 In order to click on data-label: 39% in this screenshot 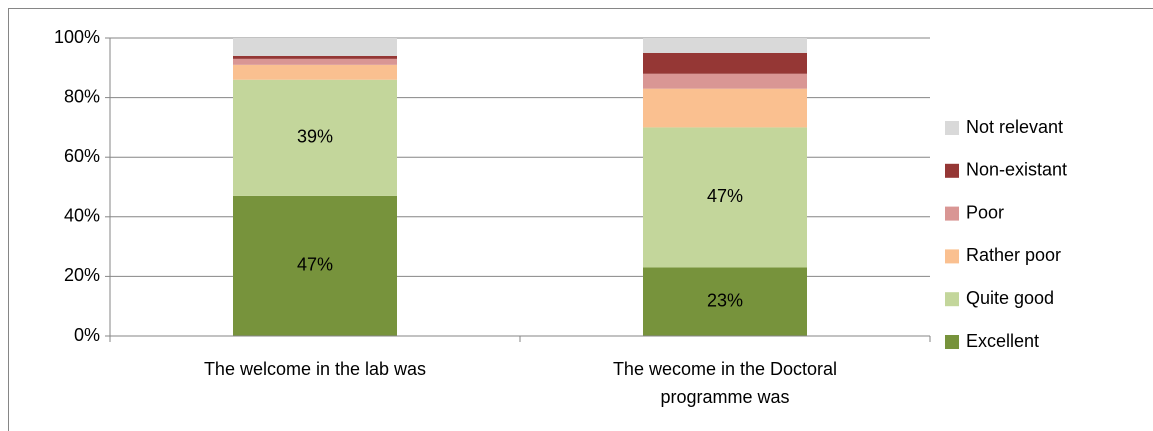, I will do `click(315, 137)`.